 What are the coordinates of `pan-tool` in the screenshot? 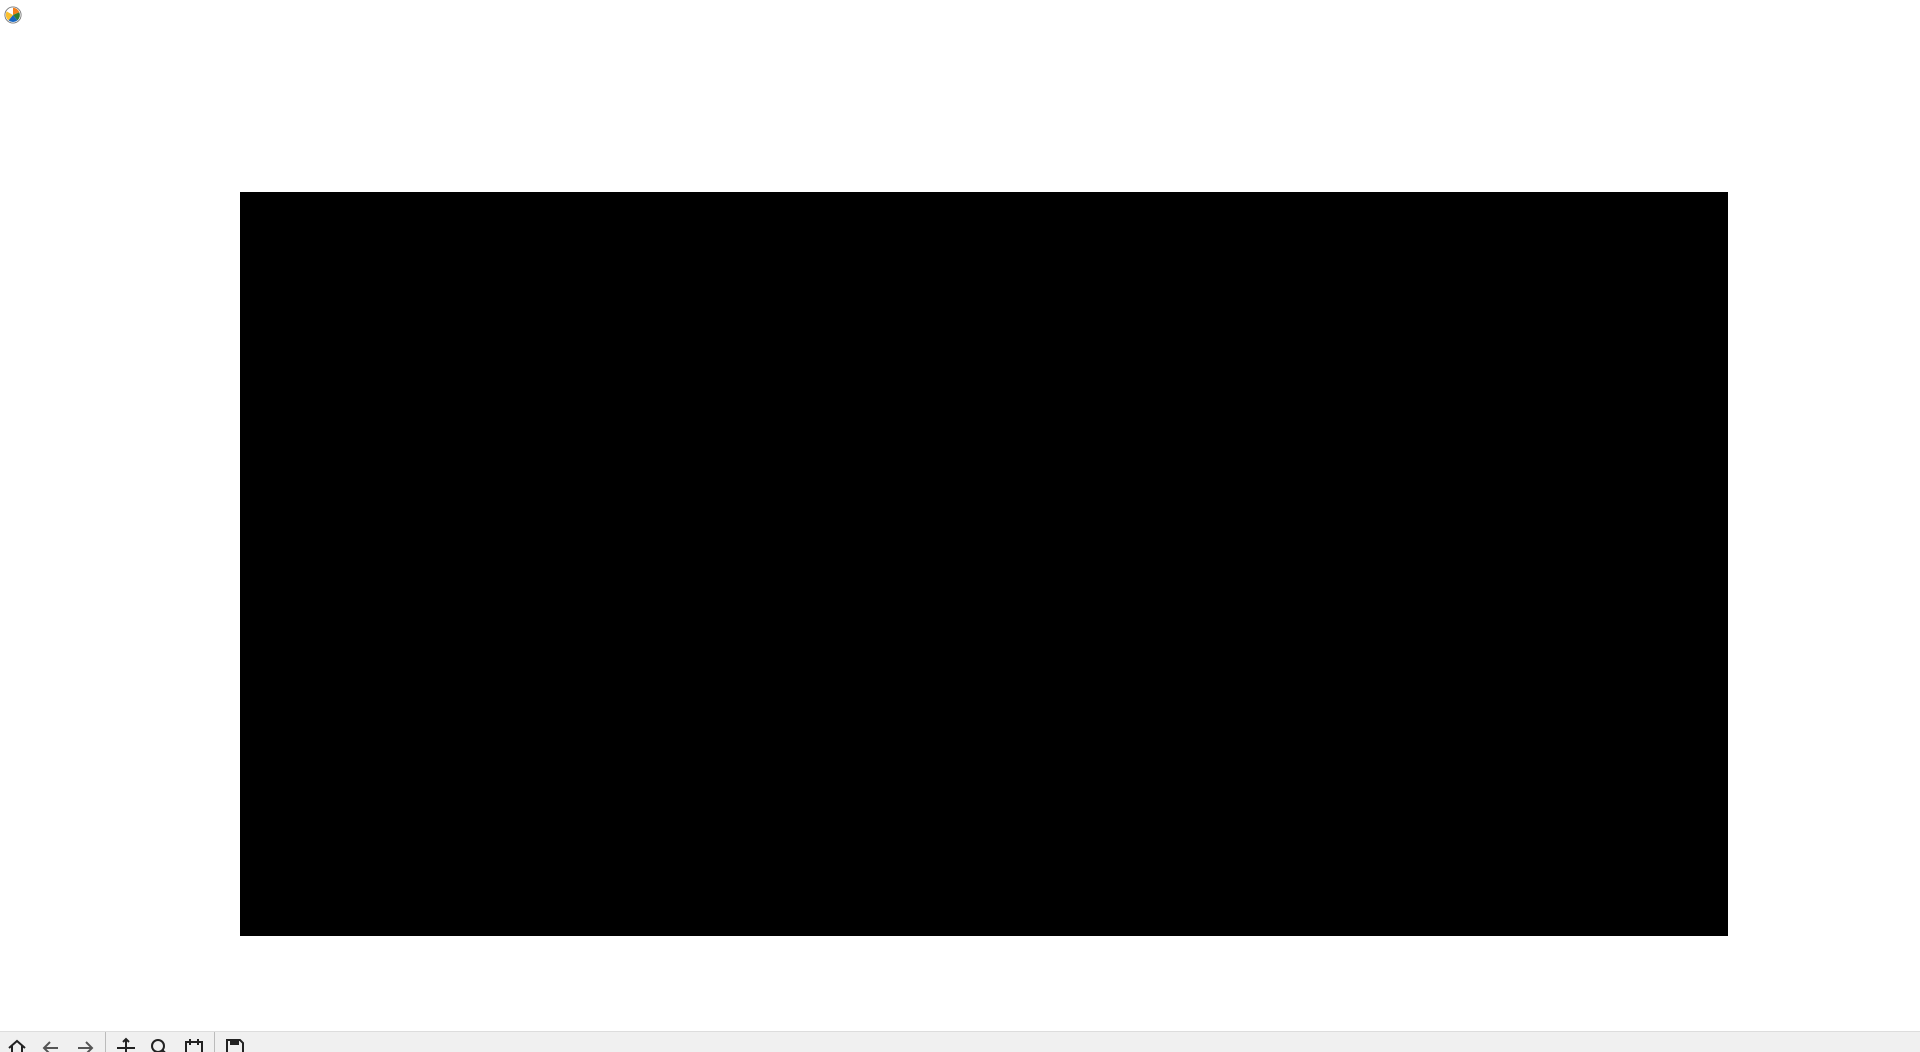 It's located at (126, 1042).